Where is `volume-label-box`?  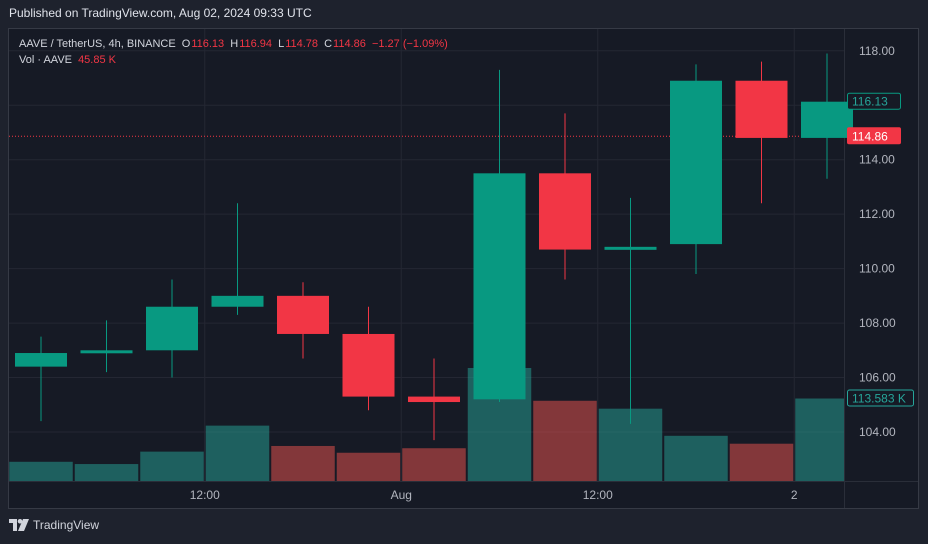 volume-label-box is located at coordinates (880, 398).